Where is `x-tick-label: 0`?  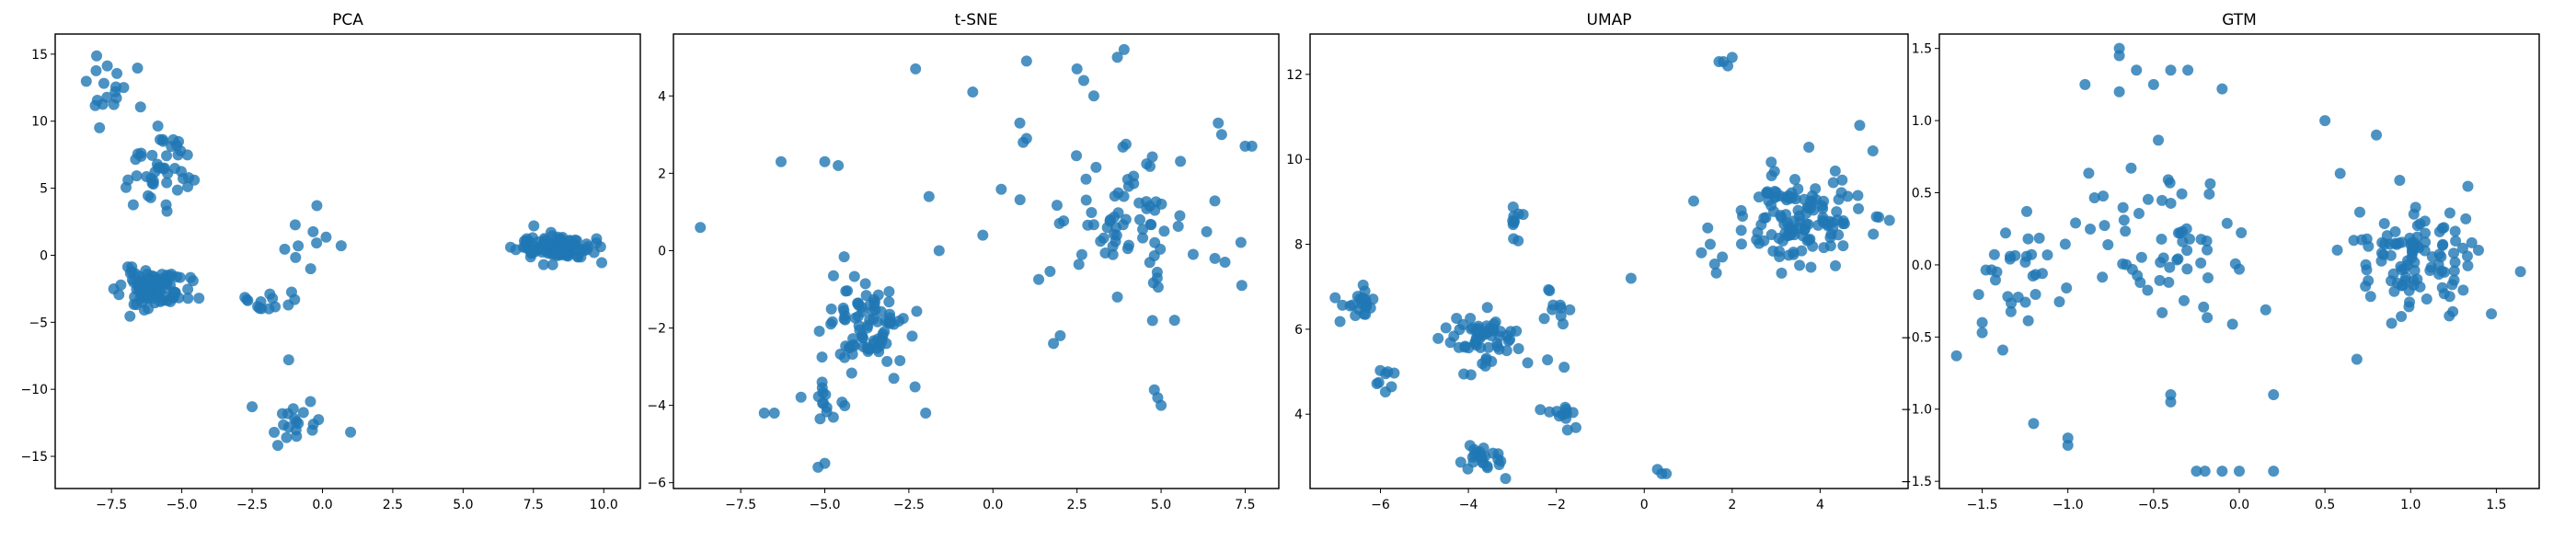
x-tick-label: 0 is located at coordinates (1644, 505).